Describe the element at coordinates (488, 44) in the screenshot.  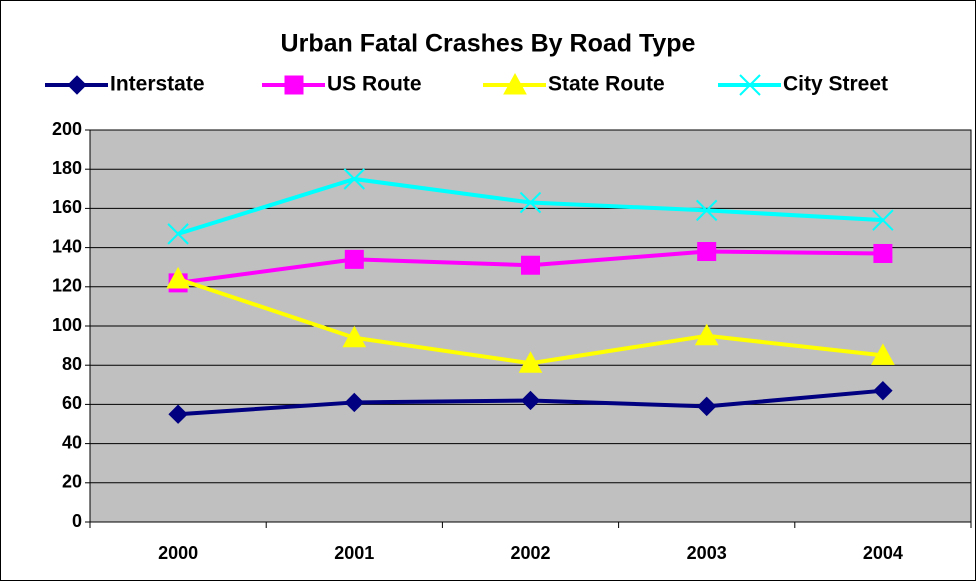
I see `chart-title: Urban Fatal Crashes By Road Type` at that location.